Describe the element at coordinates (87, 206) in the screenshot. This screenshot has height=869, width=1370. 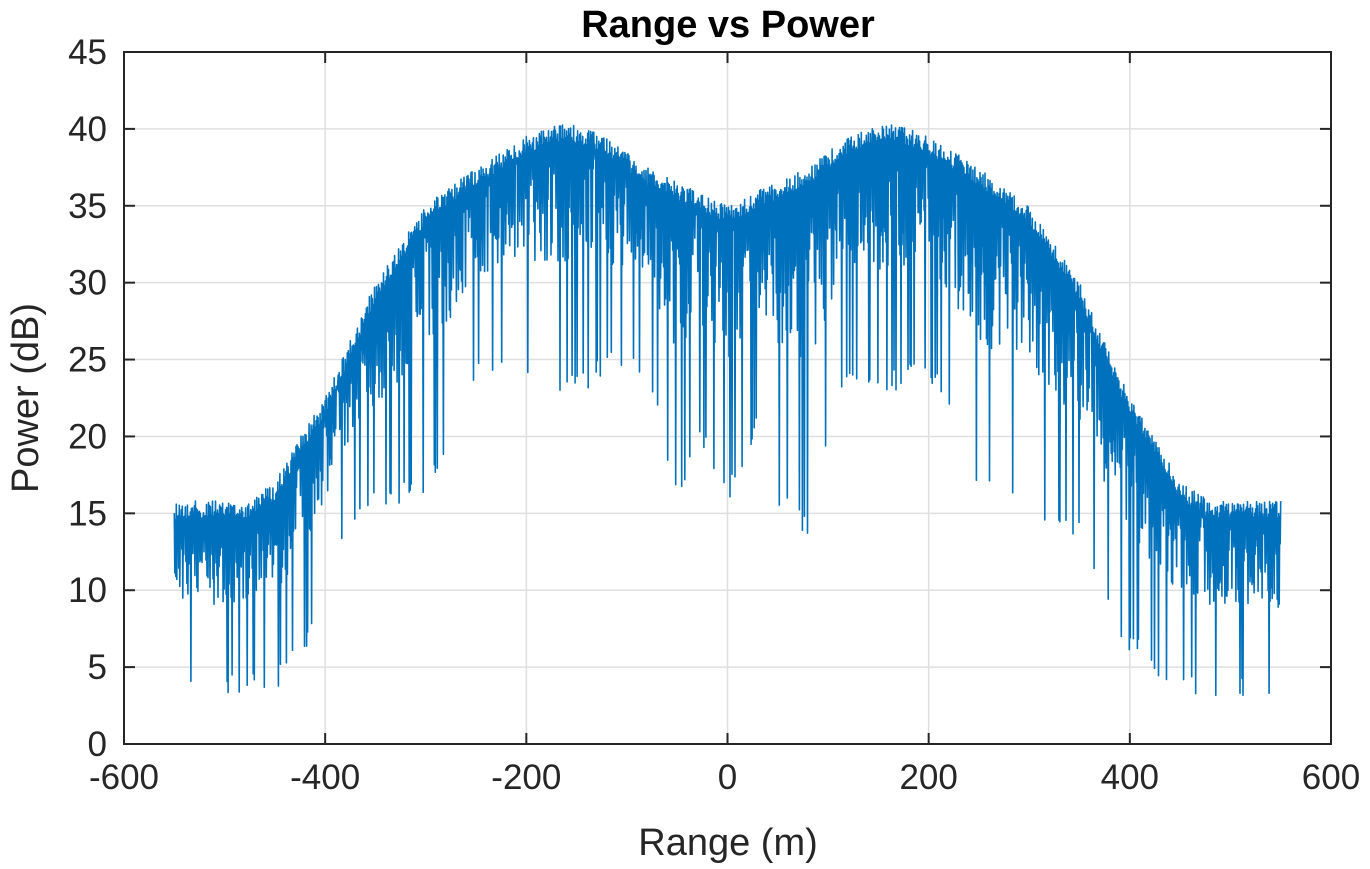
I see `y-tick-label: 35` at that location.